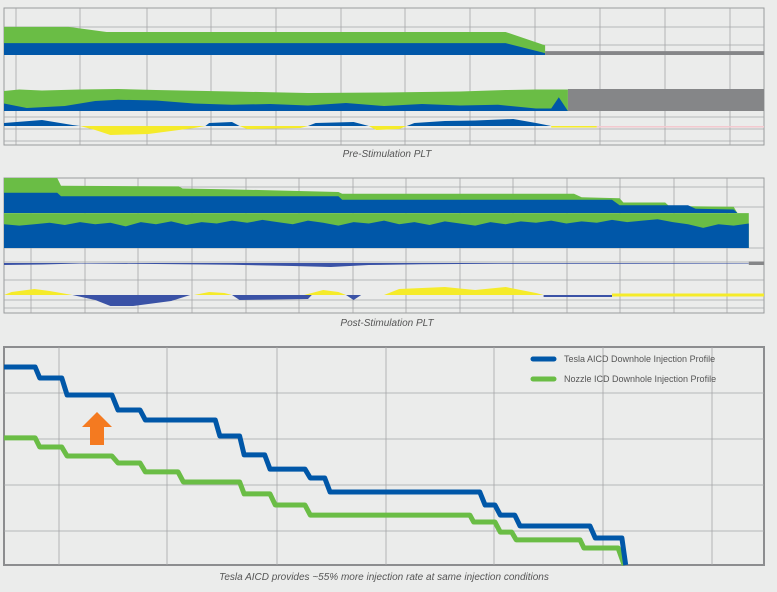  I want to click on track-post2, so click(376, 230).